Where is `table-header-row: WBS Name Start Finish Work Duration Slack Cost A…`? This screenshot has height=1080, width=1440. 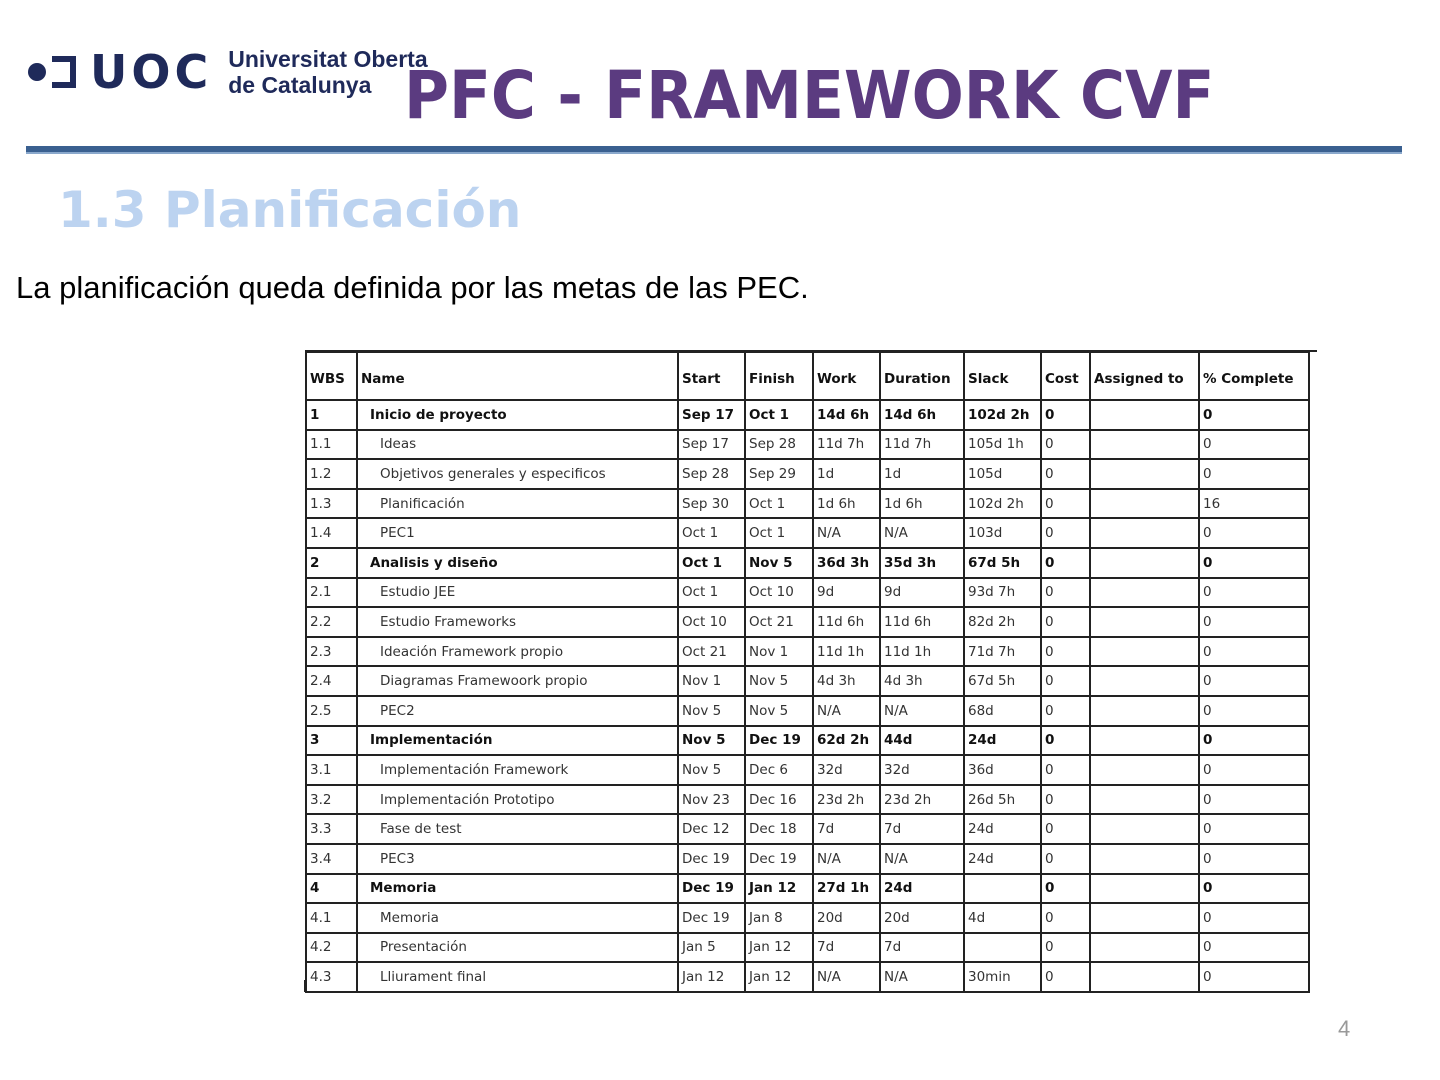 table-header-row: WBS Name Start Finish Work Duration Slack Cost A… is located at coordinates (807, 376).